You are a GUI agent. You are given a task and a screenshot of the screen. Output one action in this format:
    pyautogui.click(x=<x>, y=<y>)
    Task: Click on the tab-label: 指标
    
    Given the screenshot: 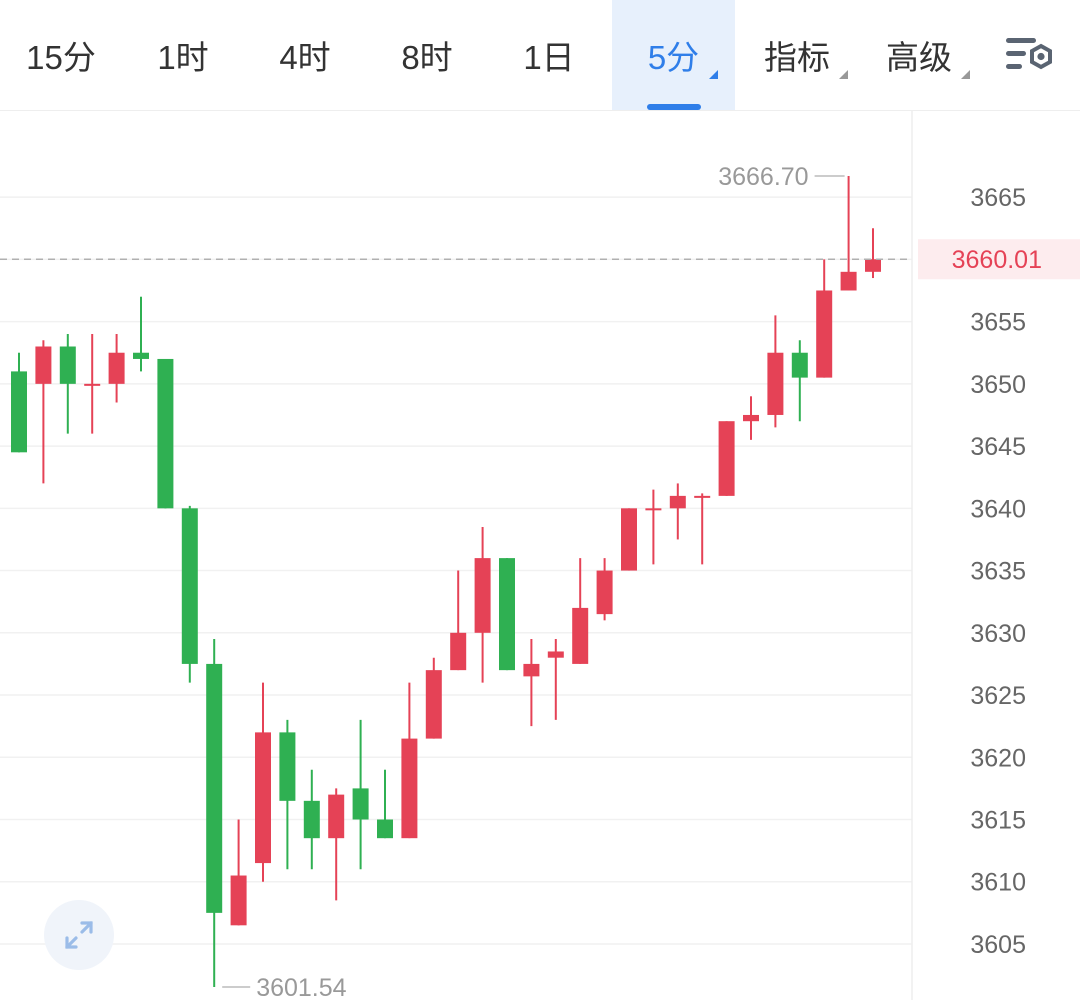 What is the action you would take?
    pyautogui.click(x=797, y=57)
    